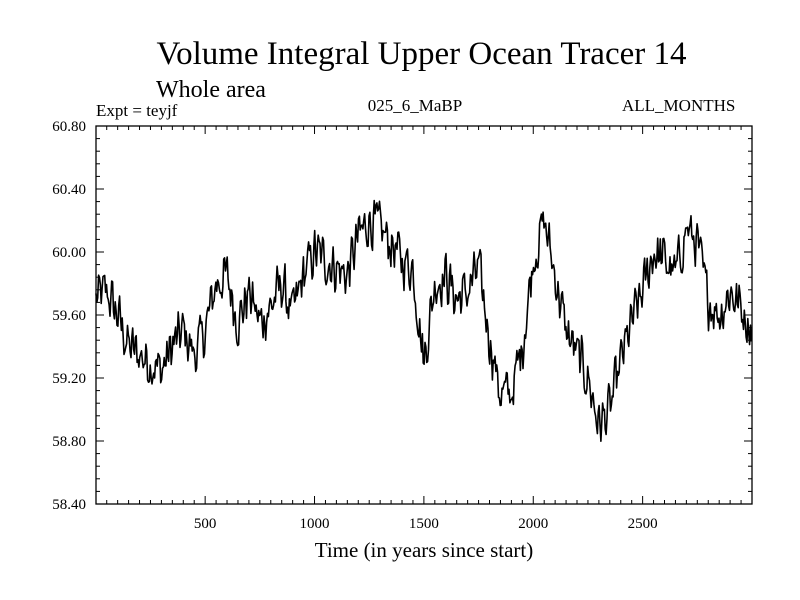 The image size is (800, 600). I want to click on y-tick-label: 58.80, so click(69, 442).